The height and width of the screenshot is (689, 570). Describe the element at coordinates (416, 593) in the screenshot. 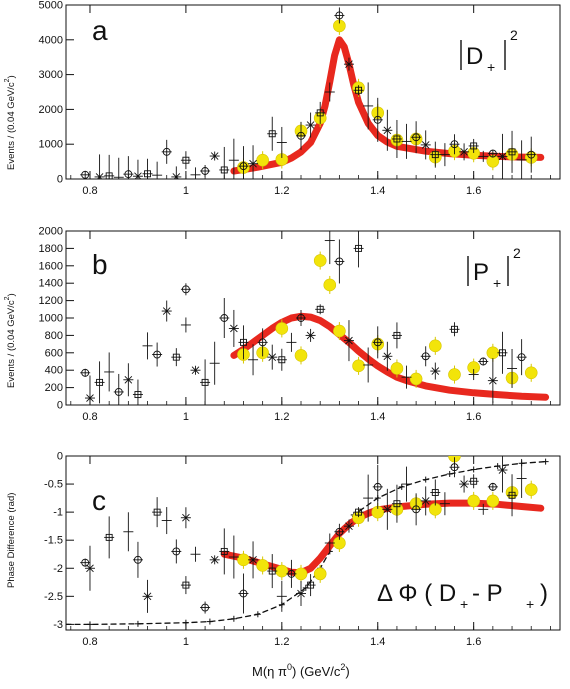

I see `annotation-c-main: Δ Φ ( D` at that location.